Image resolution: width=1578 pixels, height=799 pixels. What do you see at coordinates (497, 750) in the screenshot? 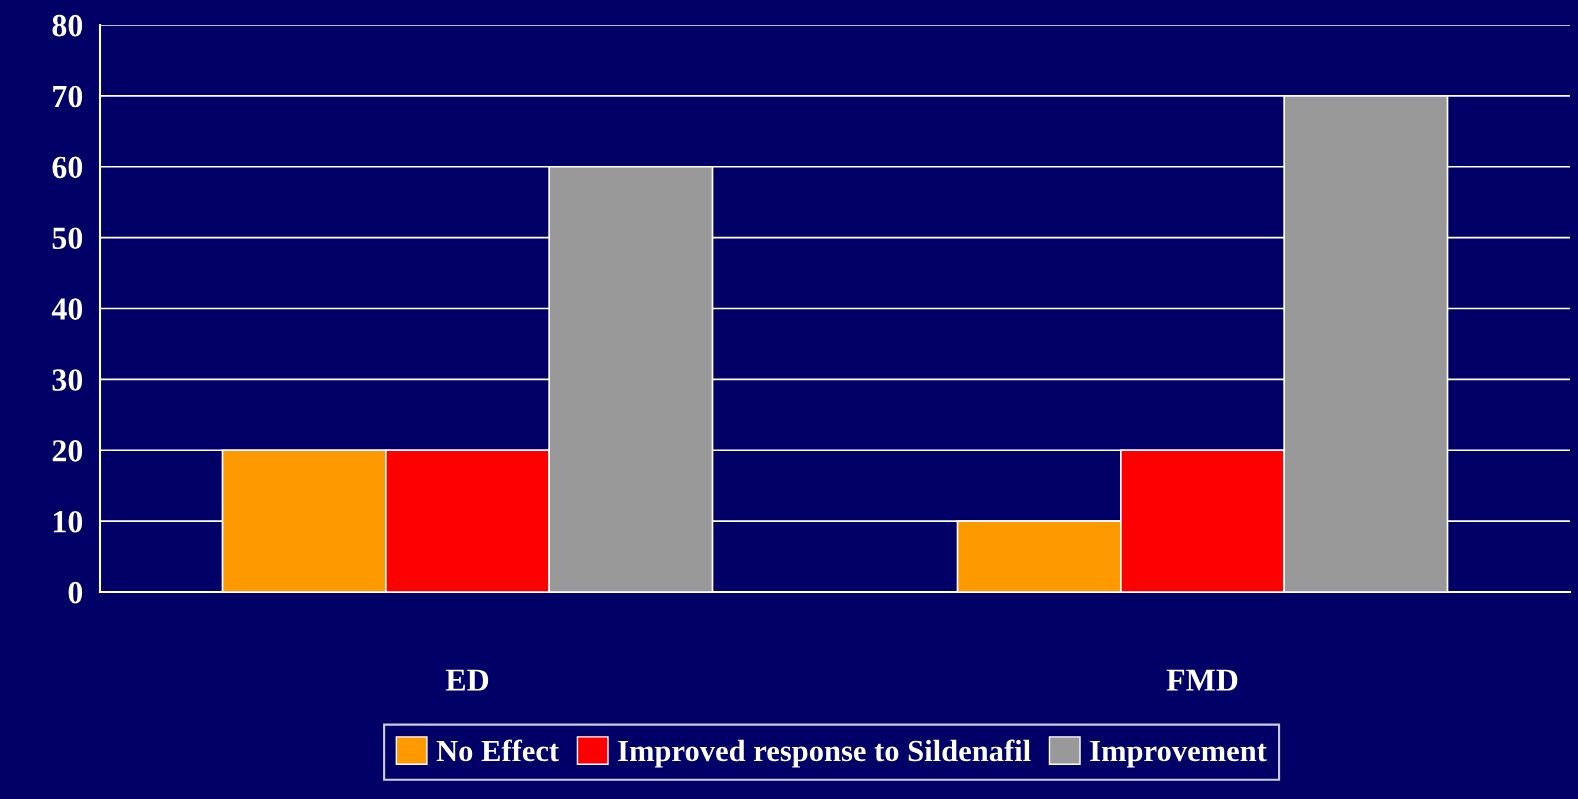
I see `legend-label: No Effect` at bounding box center [497, 750].